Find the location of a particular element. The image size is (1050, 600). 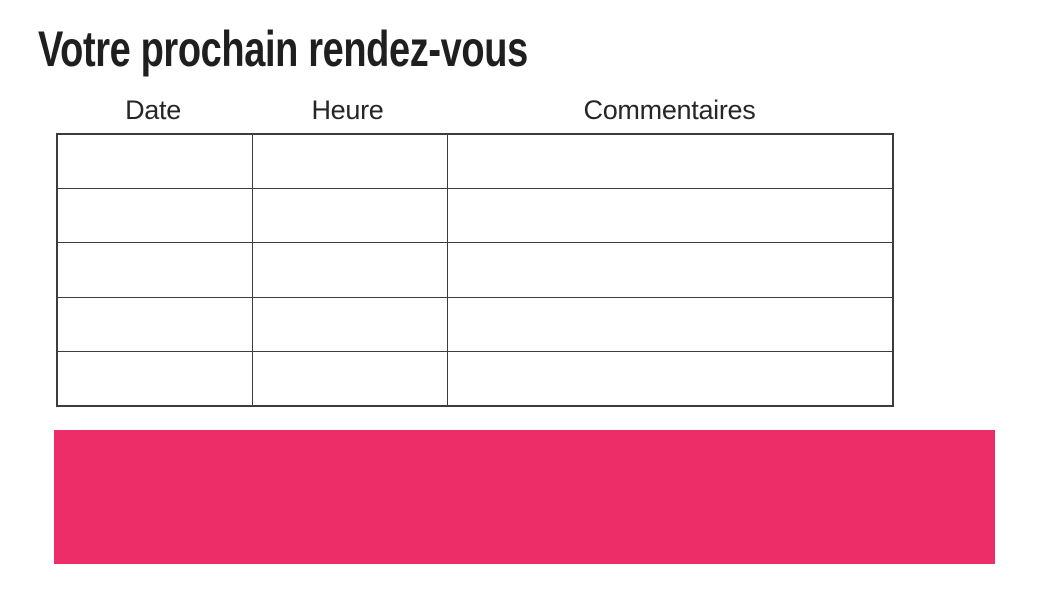

page-title: Votre prochain rendez-vous is located at coordinates (283, 49).